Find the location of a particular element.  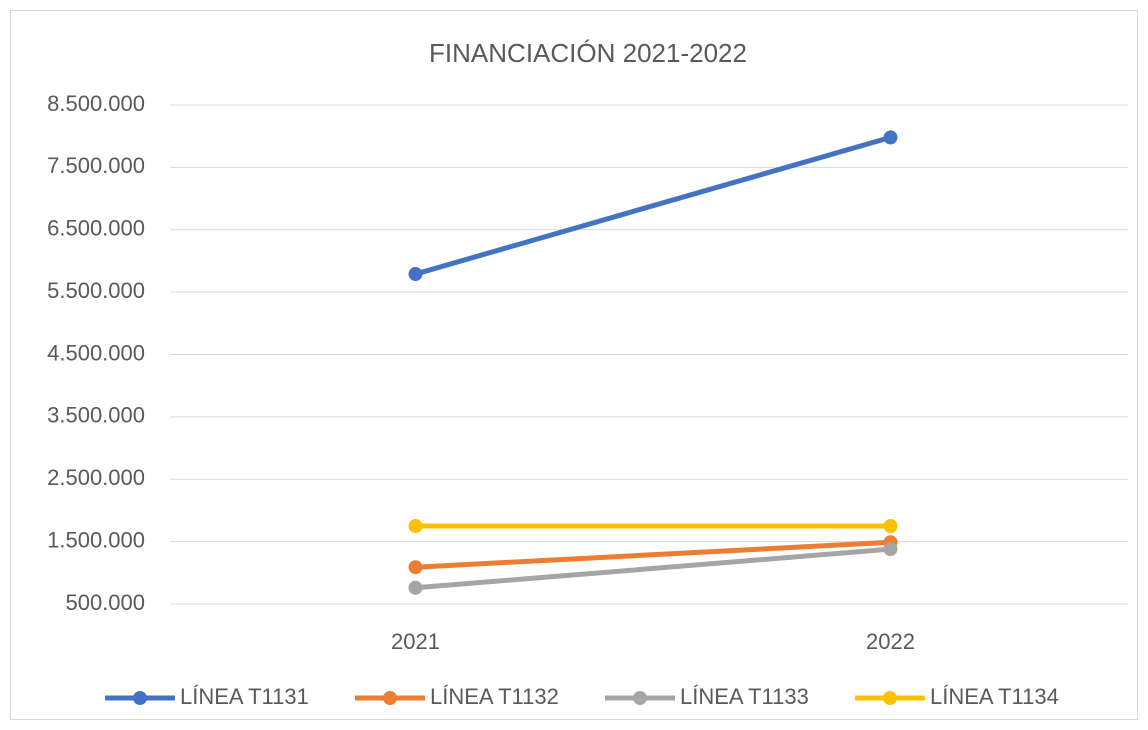

legend-label: LÍNEA T1134 is located at coordinates (994, 696).